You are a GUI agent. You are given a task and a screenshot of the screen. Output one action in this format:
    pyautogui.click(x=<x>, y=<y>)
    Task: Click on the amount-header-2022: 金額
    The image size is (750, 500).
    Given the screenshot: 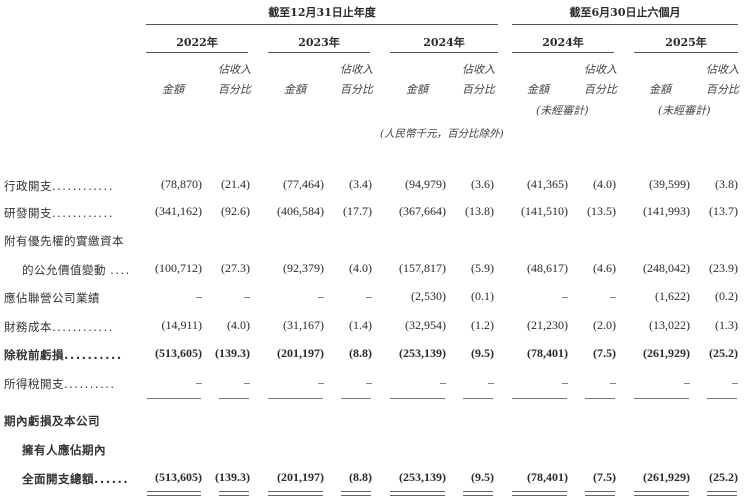 What is the action you would take?
    pyautogui.click(x=173, y=89)
    